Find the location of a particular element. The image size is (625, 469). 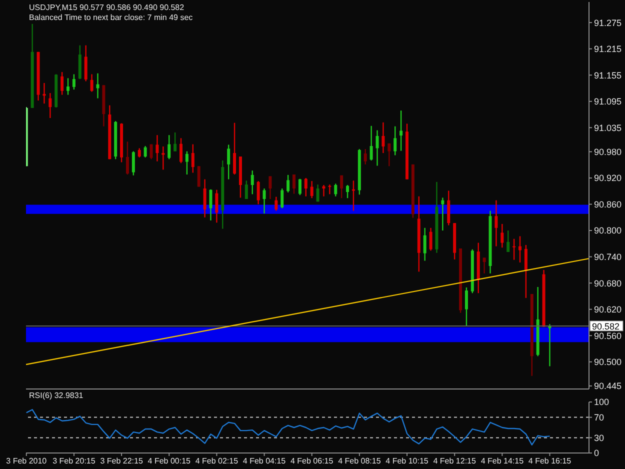

y-tick-label: 90.800 is located at coordinates (608, 231).